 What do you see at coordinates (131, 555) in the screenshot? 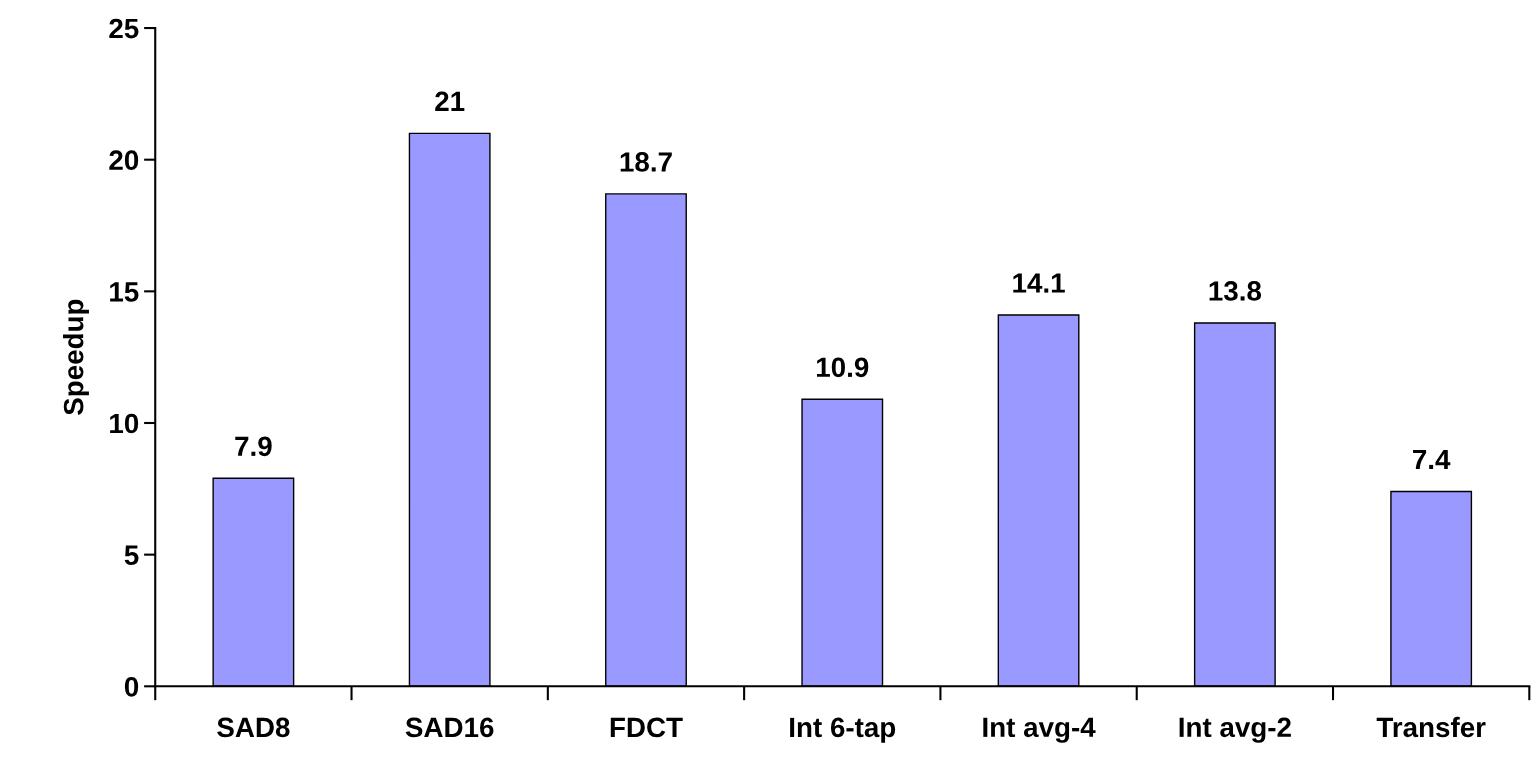
I see `y-tick-label: 5` at bounding box center [131, 555].